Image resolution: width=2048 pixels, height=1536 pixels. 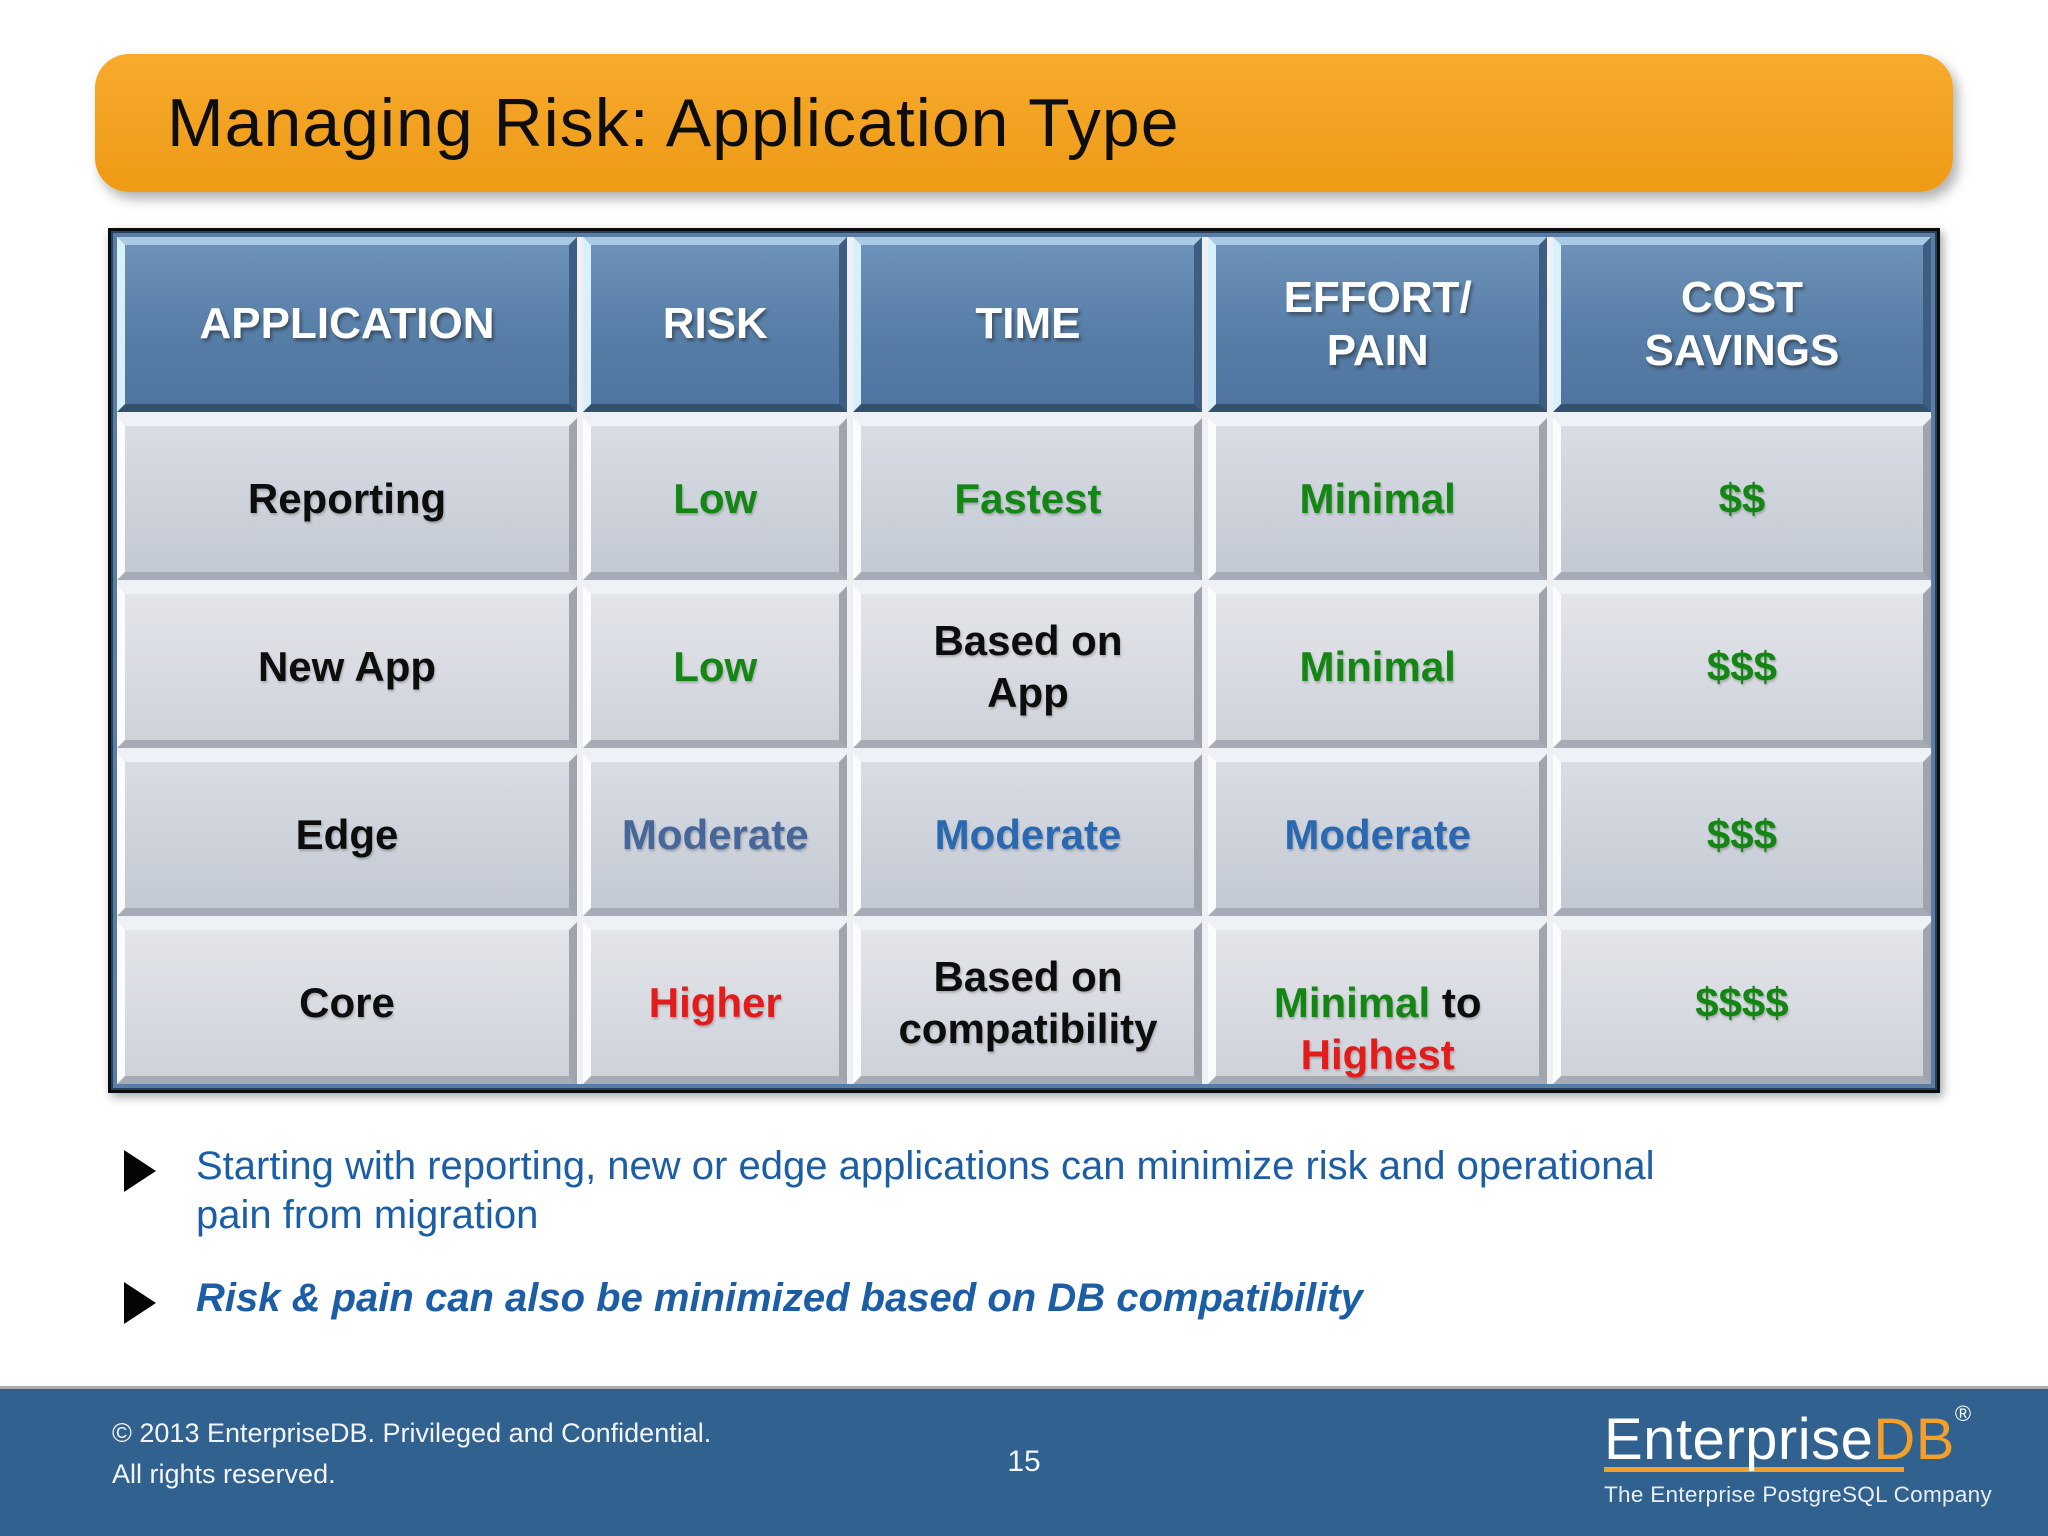 I want to click on header-cell-time: TIME, so click(x=1028, y=324).